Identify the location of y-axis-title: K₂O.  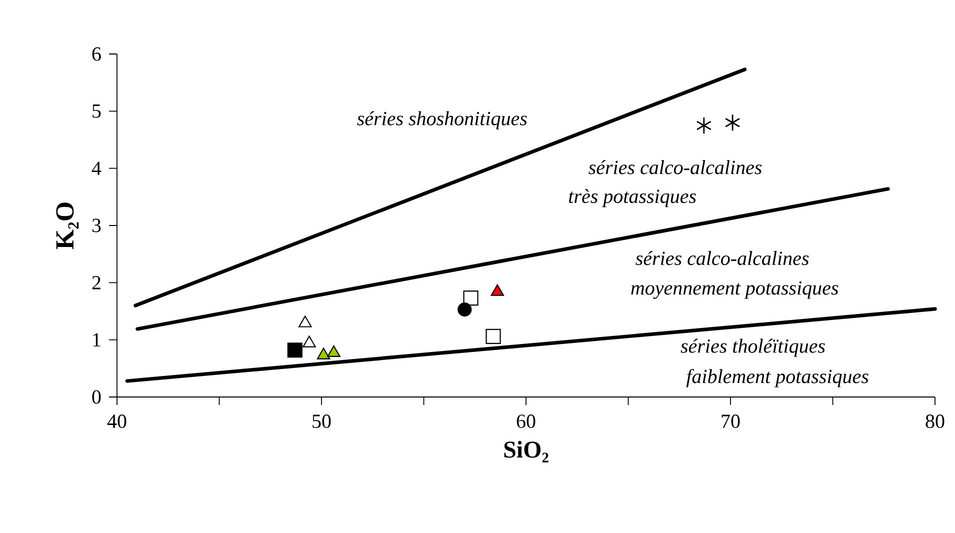
(67, 226).